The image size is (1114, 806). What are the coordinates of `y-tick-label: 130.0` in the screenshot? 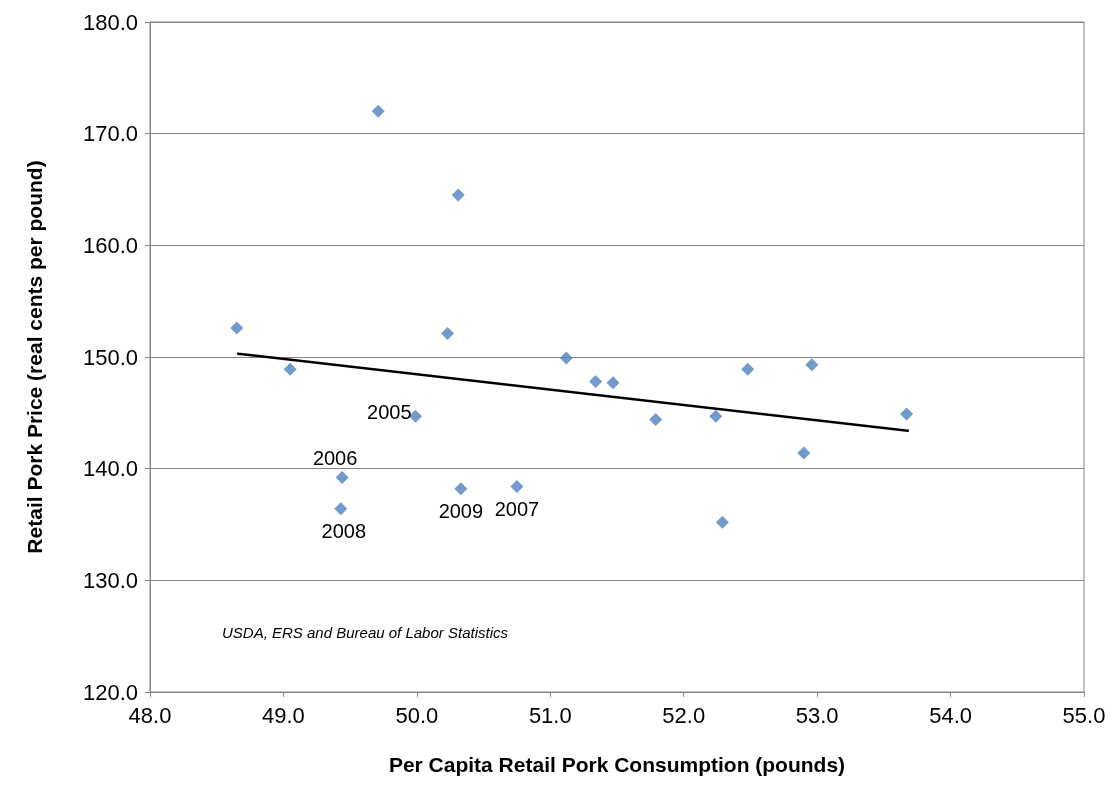 It's located at (110, 580).